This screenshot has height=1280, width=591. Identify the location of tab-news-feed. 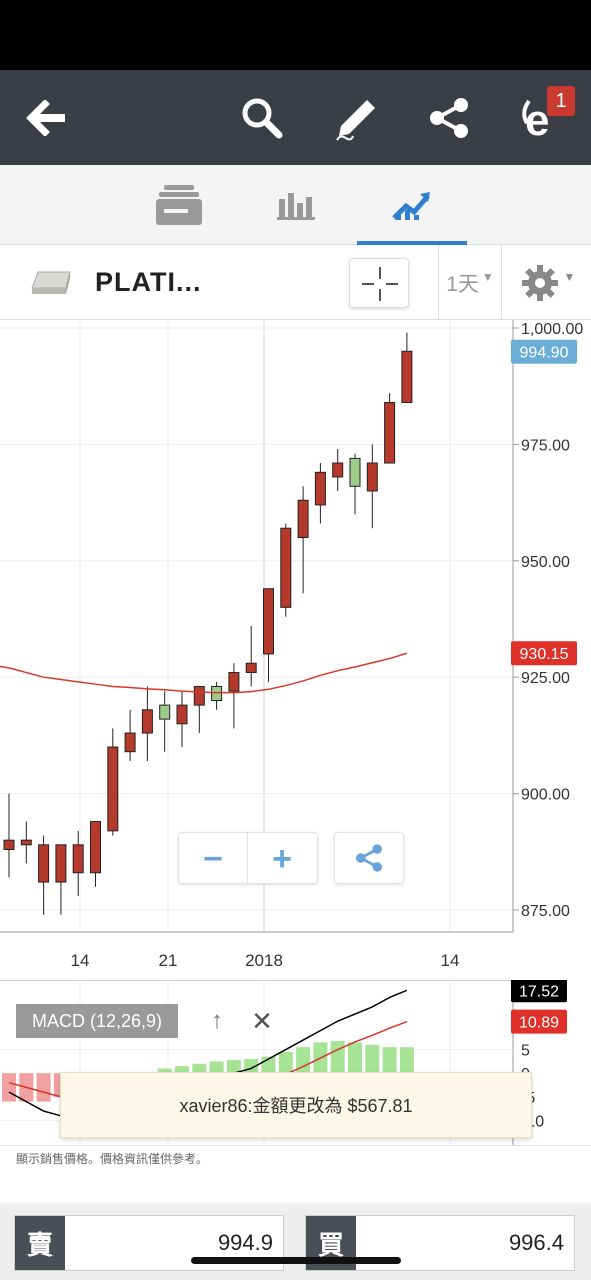
(179, 205).